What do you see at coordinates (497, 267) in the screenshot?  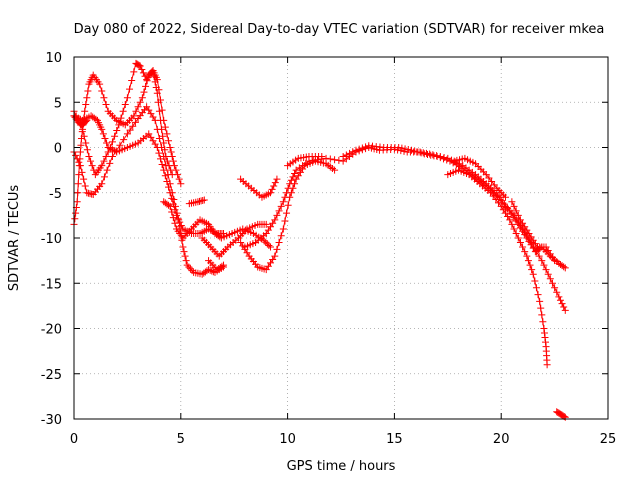 I see `series-track-o` at bounding box center [497, 267].